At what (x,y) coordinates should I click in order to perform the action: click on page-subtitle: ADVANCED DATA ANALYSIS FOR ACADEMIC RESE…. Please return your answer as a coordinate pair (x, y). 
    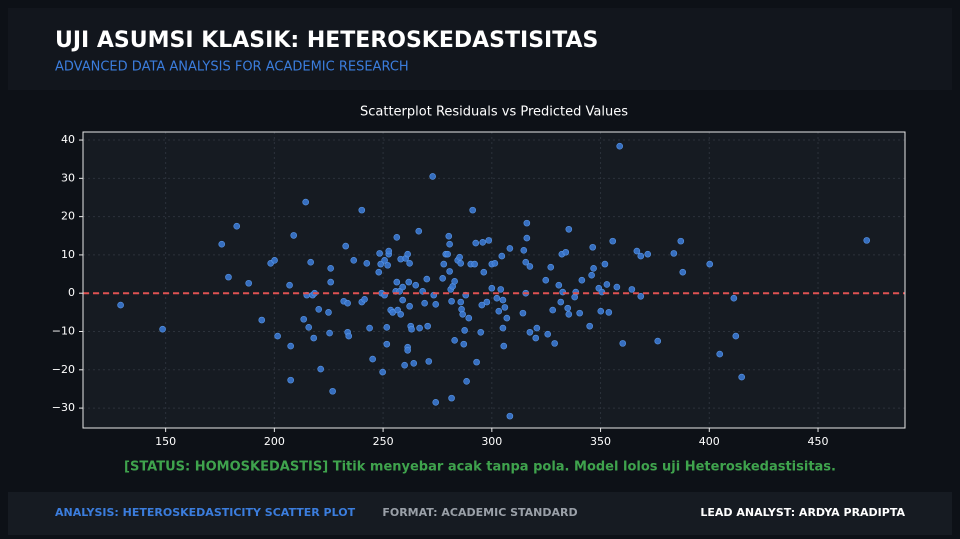
    Looking at the image, I should click on (232, 67).